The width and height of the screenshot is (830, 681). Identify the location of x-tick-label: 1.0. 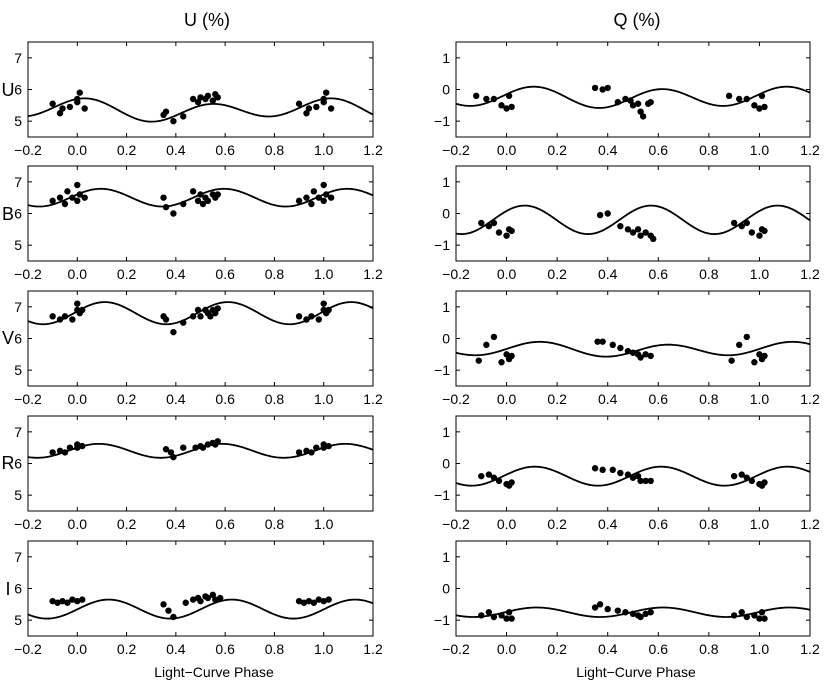
(324, 399).